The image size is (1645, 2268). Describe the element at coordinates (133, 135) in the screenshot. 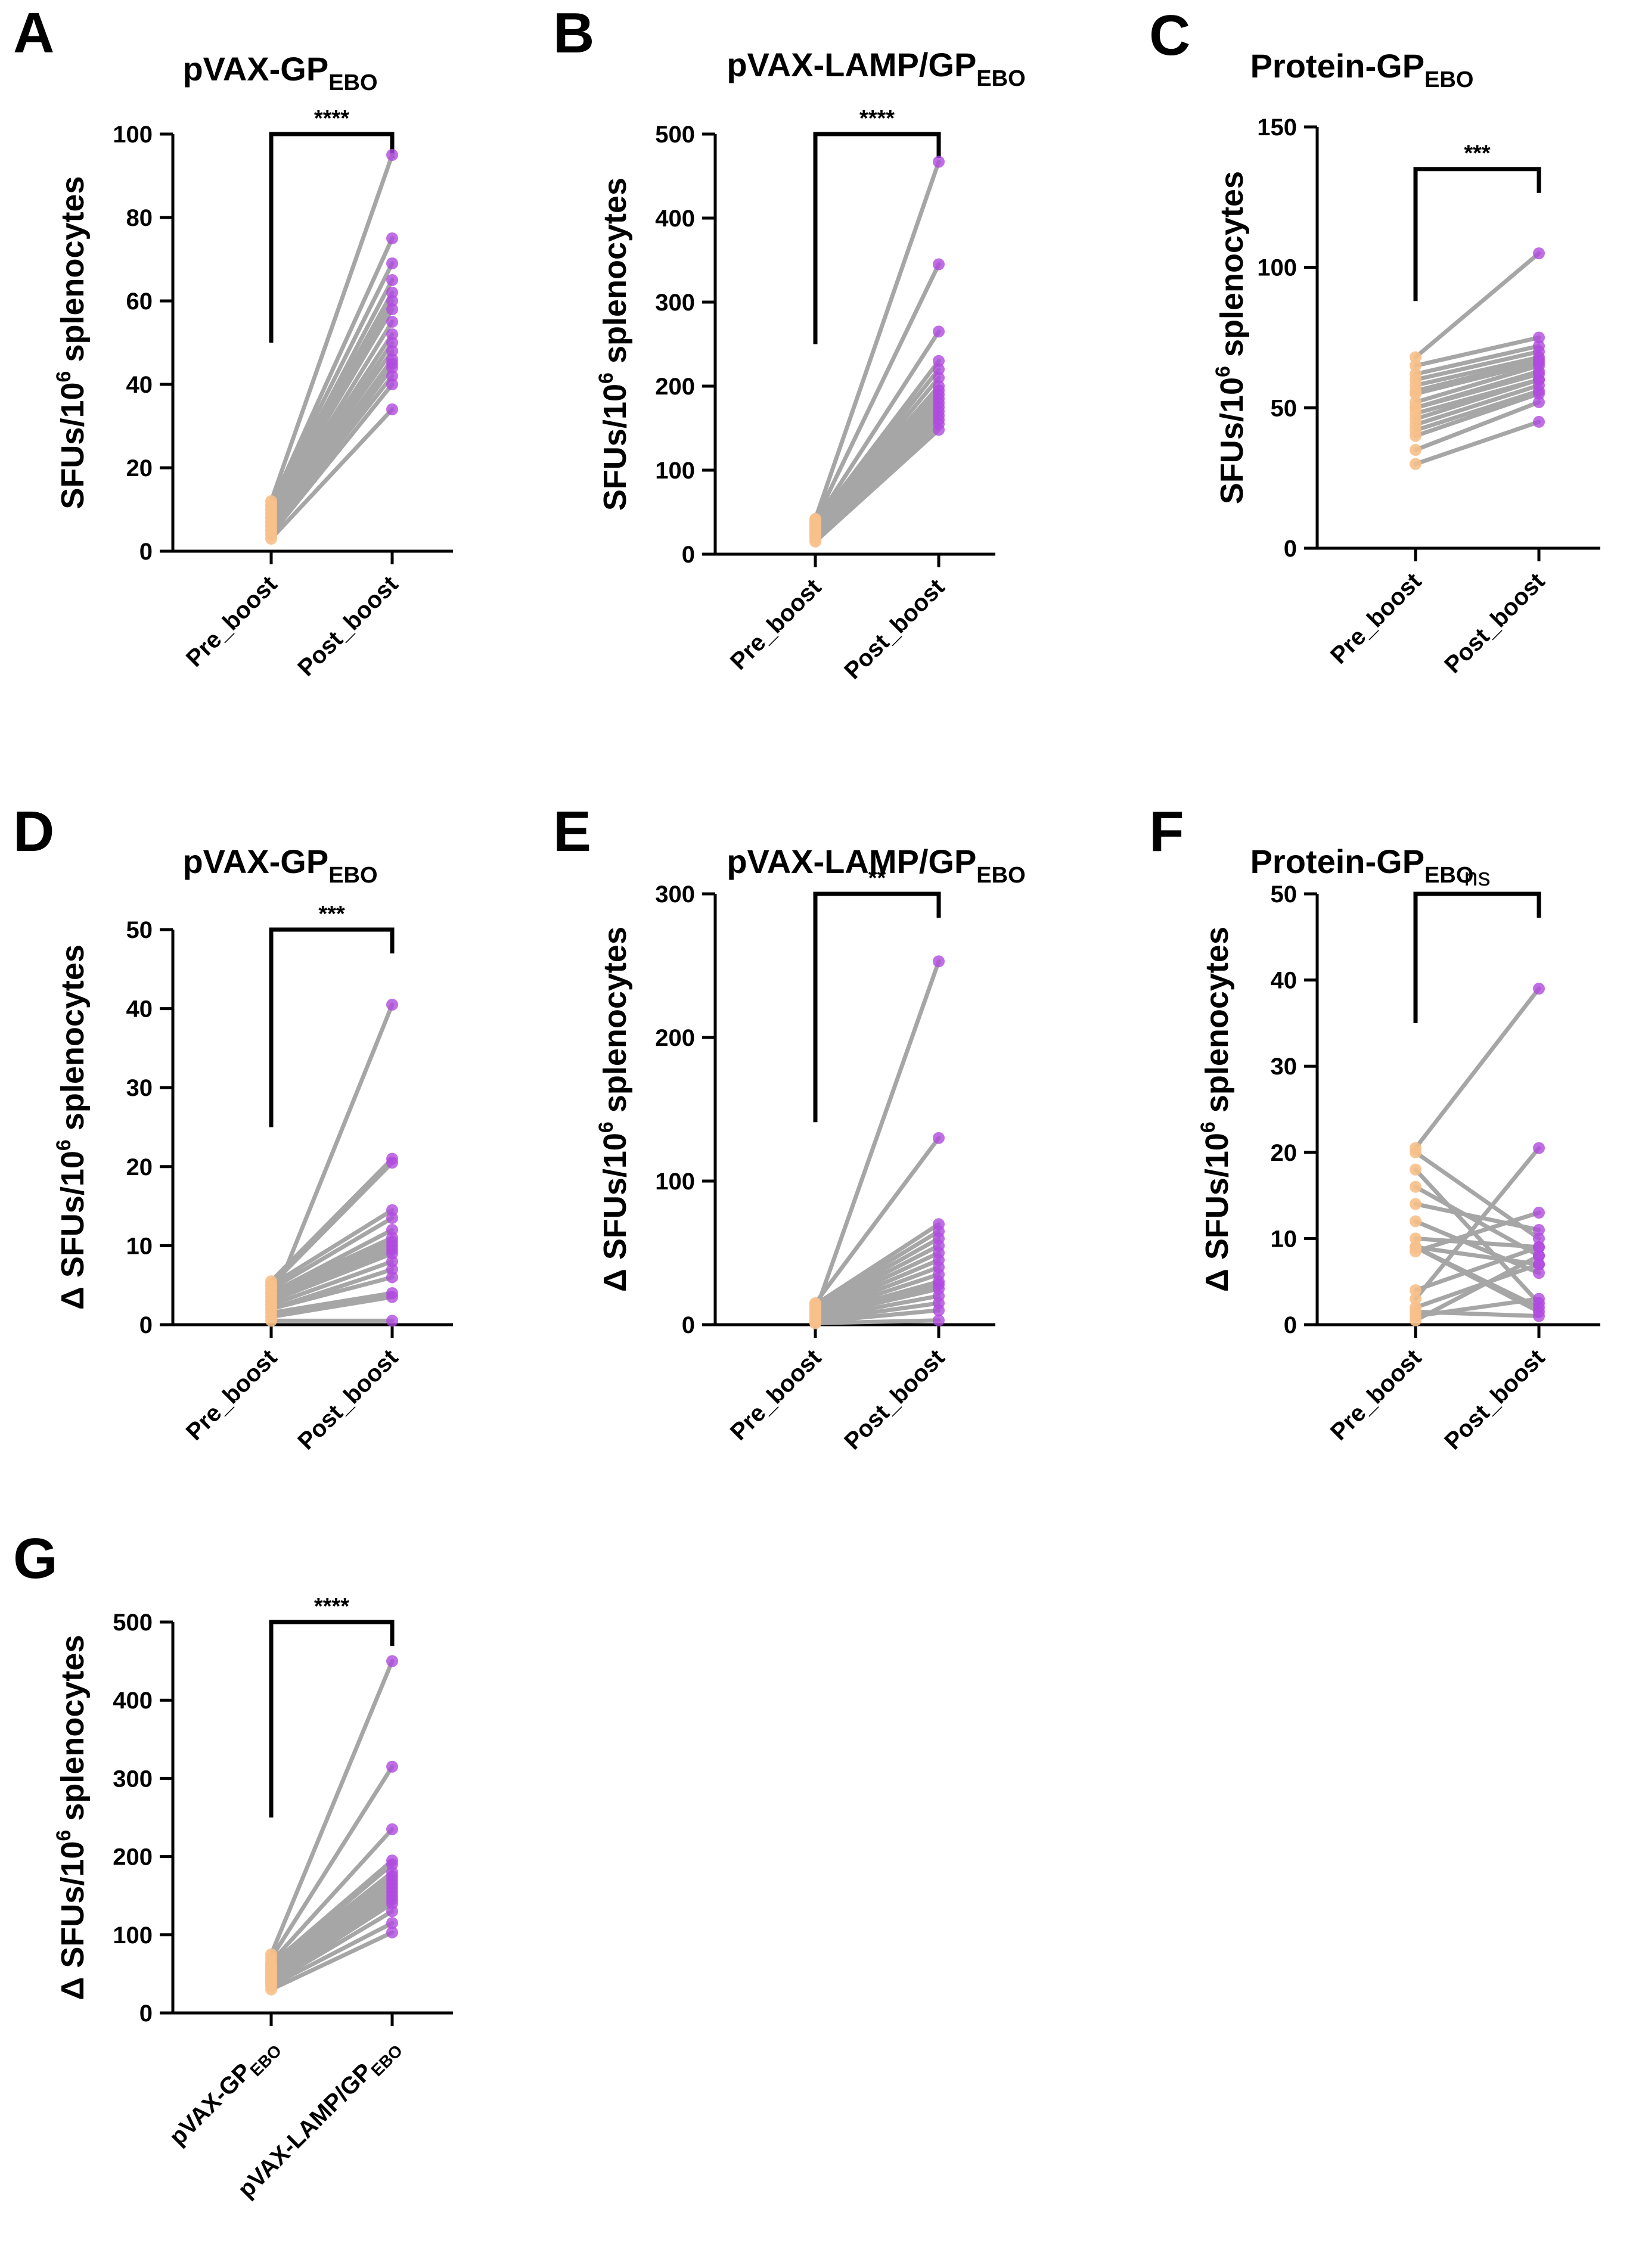

I see `y-tick-label: 100` at that location.